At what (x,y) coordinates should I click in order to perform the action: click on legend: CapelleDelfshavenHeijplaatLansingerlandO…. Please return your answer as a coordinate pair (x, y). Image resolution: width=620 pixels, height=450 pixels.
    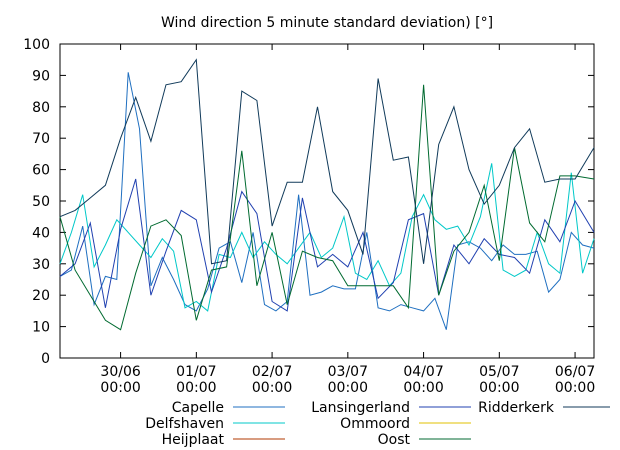
    Looking at the image, I should click on (377, 424).